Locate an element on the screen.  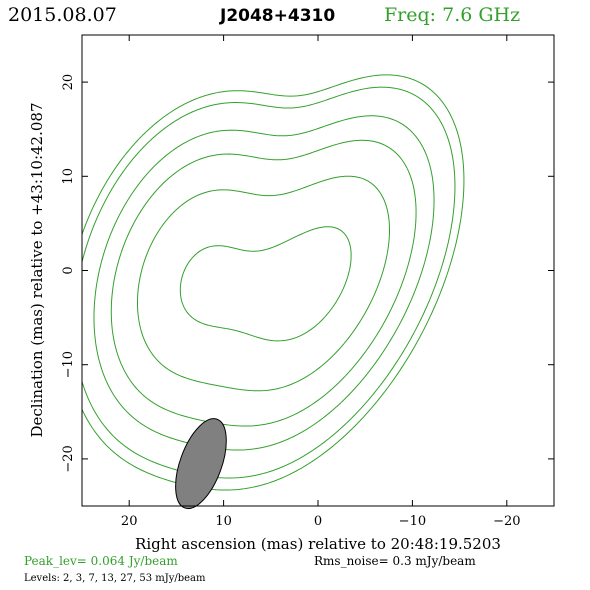
peak-level: Peak_lev= 0.064 Jy/beam is located at coordinates (101, 561).